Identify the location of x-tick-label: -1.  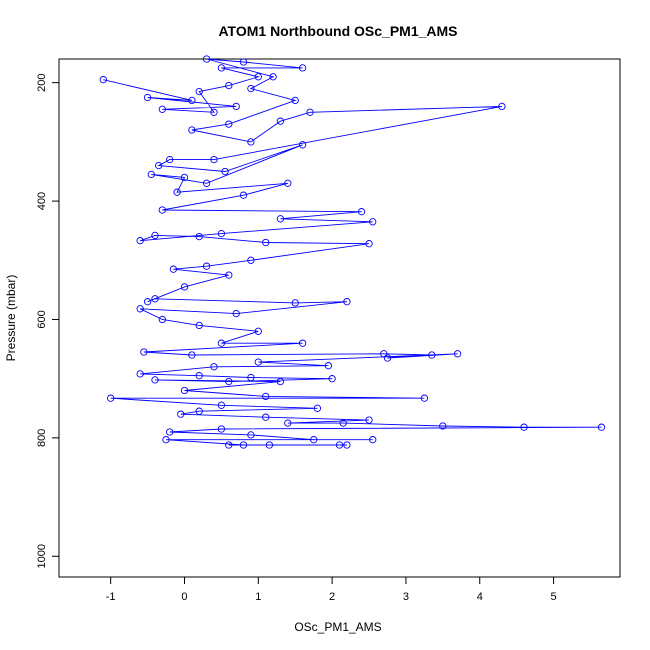
(111, 597).